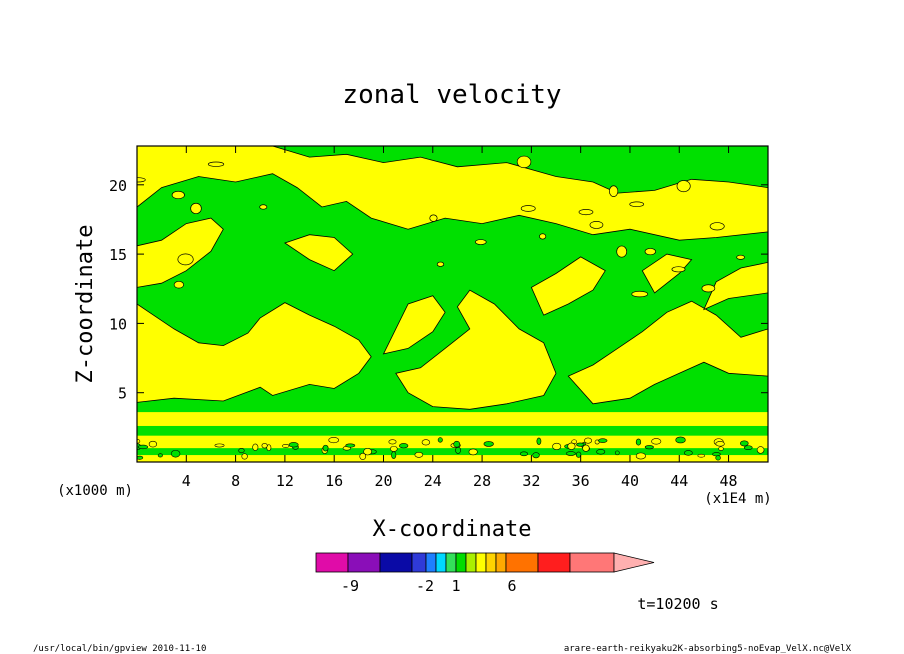 The height and width of the screenshot is (654, 904). Describe the element at coordinates (235, 481) in the screenshot. I see `x-tick-label: 8` at that location.